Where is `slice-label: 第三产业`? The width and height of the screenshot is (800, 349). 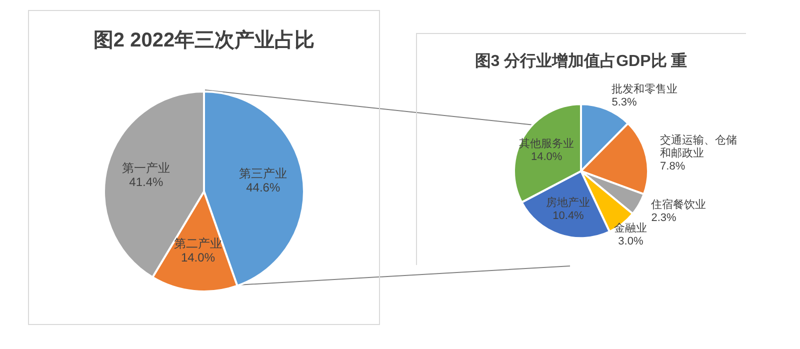
slice-label: 第三产业 is located at coordinates (263, 173).